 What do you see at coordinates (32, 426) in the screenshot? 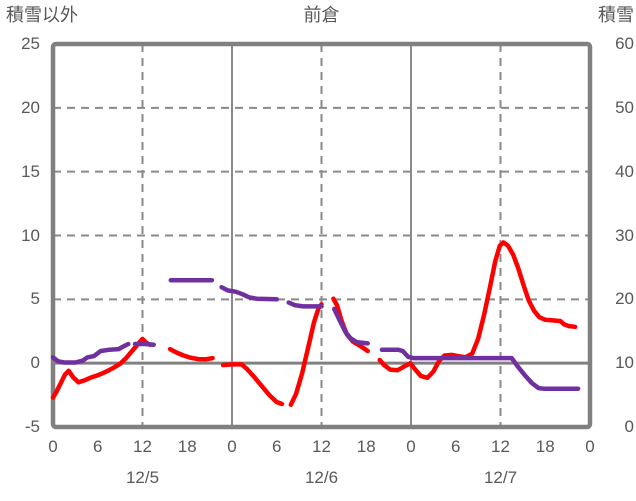
I see `left-axis-tick-label: -5` at bounding box center [32, 426].